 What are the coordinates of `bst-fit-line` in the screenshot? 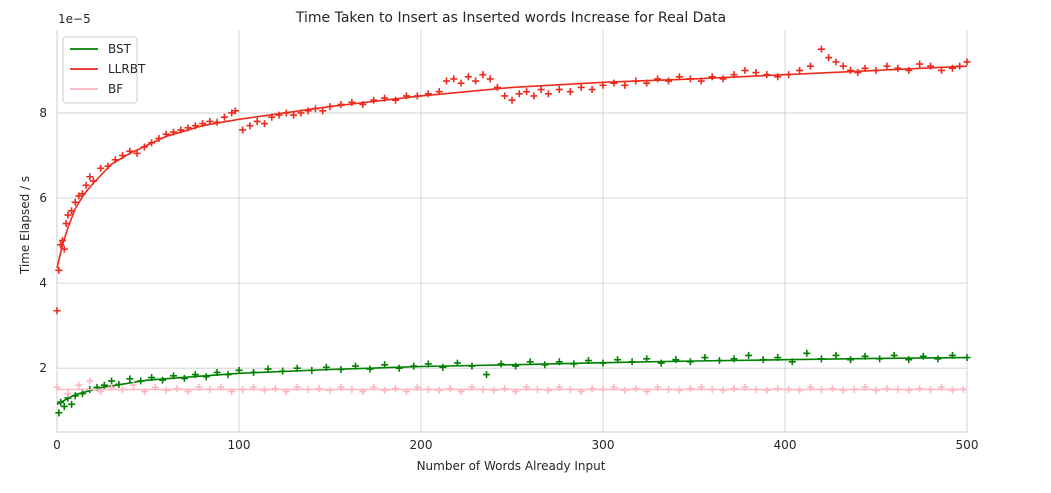 It's located at (512, 381).